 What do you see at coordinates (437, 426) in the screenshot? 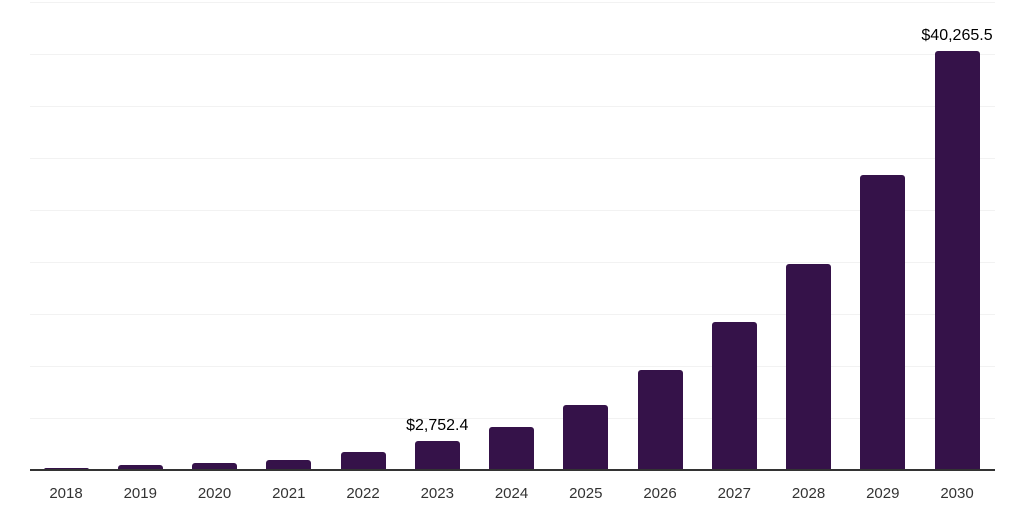
I see `value-label-2023: $2,752.4` at bounding box center [437, 426].